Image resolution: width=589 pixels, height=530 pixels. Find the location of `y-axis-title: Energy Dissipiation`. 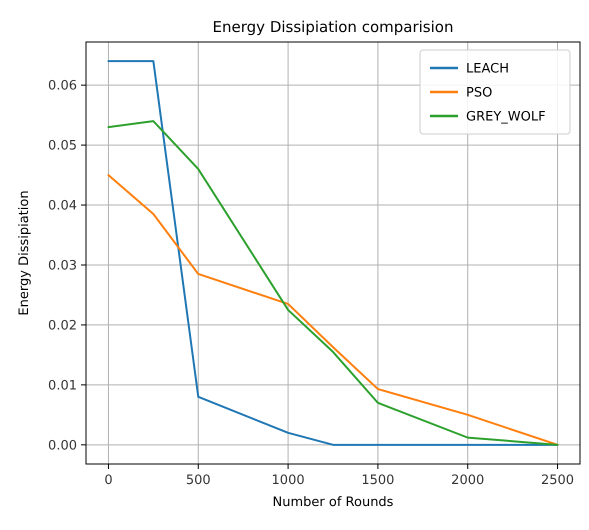

y-axis-title: Energy Dissipiation is located at coordinates (24, 253).